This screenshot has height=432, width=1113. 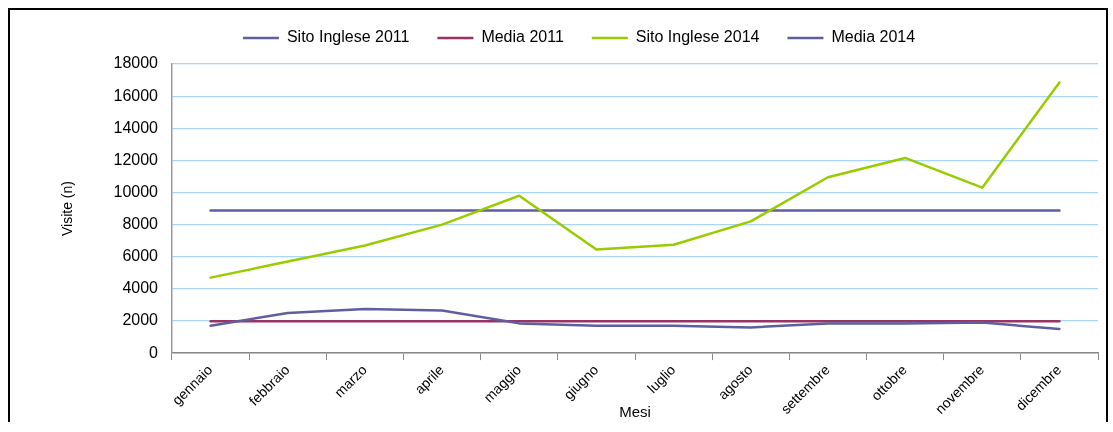 What do you see at coordinates (136, 159) in the screenshot?
I see `y-tick-label: 12000` at bounding box center [136, 159].